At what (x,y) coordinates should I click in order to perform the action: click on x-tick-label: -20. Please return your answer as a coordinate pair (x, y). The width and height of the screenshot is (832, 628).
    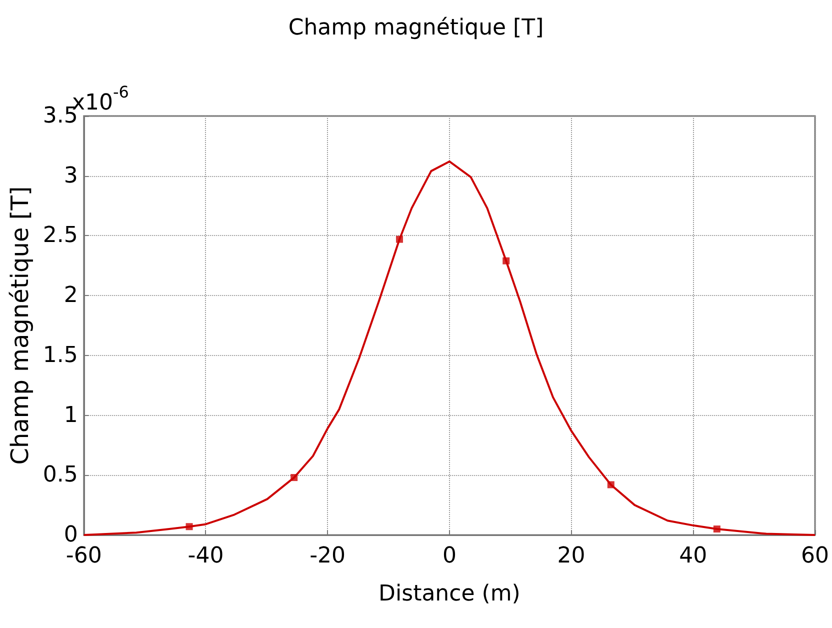
    Looking at the image, I should click on (328, 556).